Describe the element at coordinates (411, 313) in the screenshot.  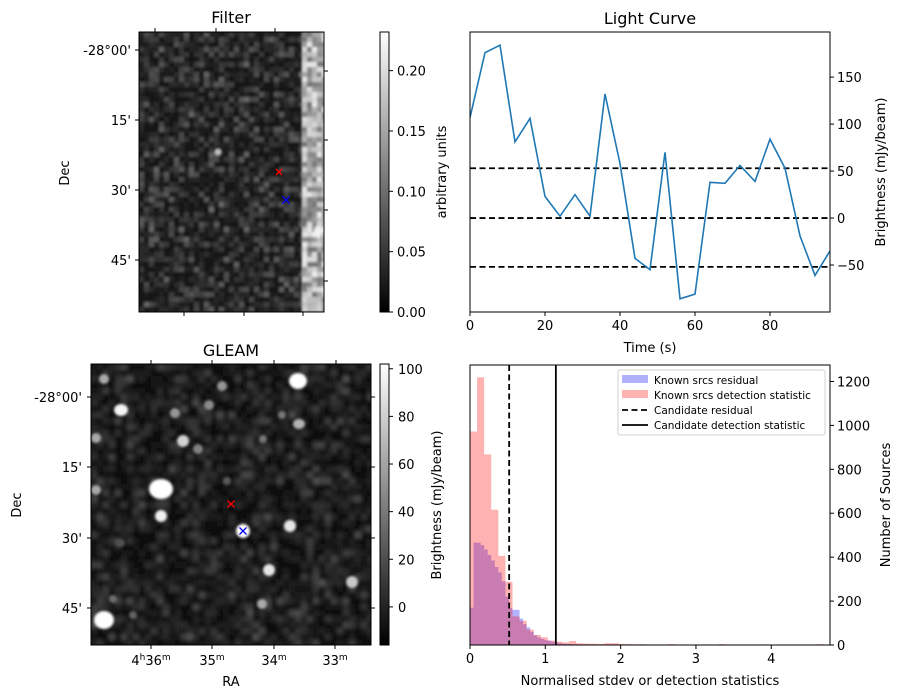
I see `filter-colorbar-tick-label: 0.00` at that location.